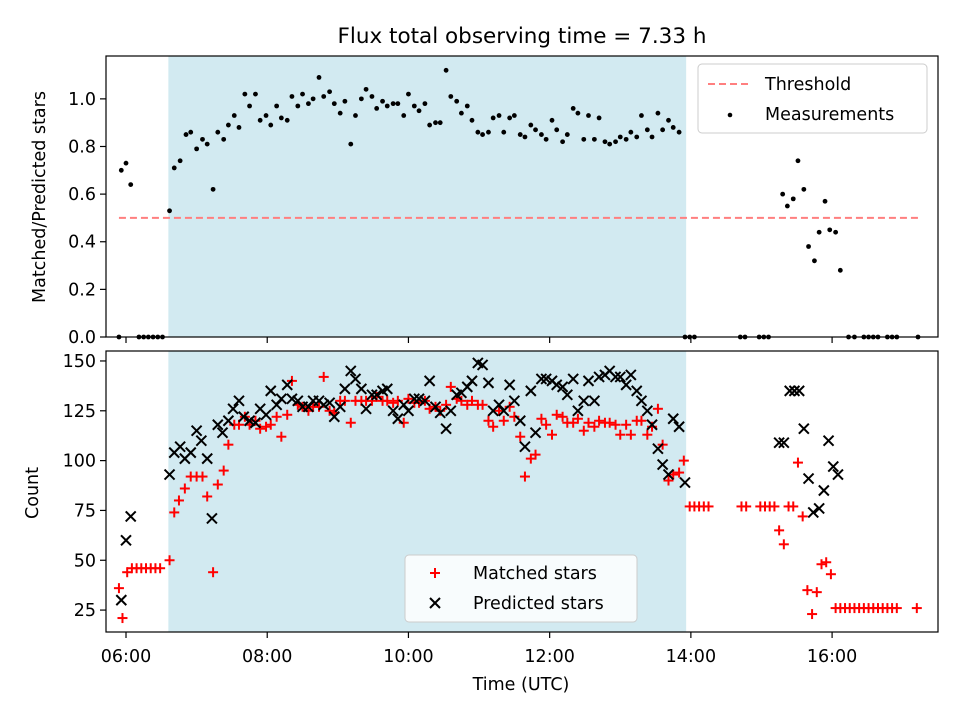 This screenshot has height=720, width=960. Describe the element at coordinates (126, 657) in the screenshot. I see `bottom-x-tick-label: 06:00` at that location.